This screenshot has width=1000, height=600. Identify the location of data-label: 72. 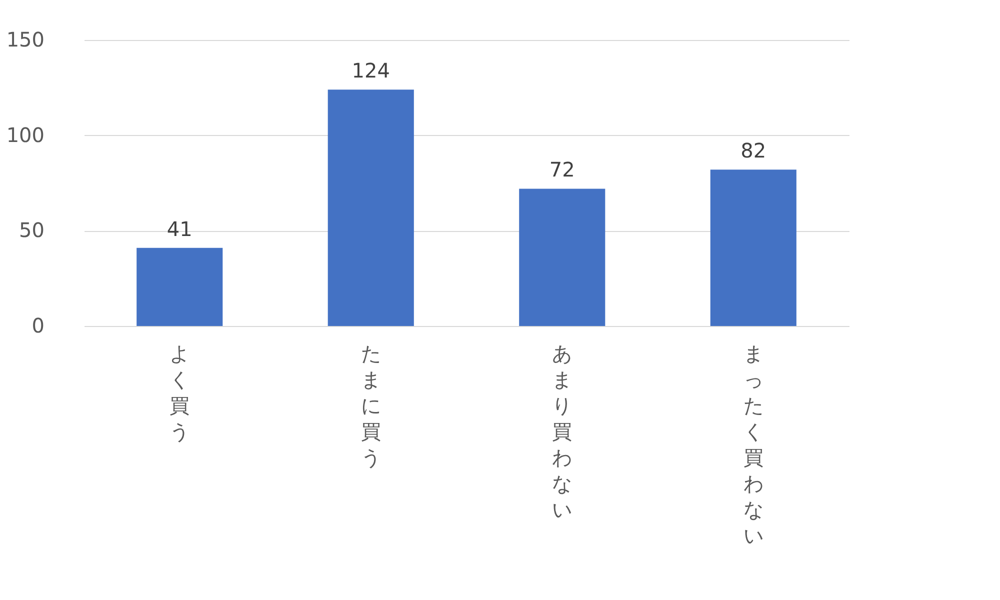
(562, 170).